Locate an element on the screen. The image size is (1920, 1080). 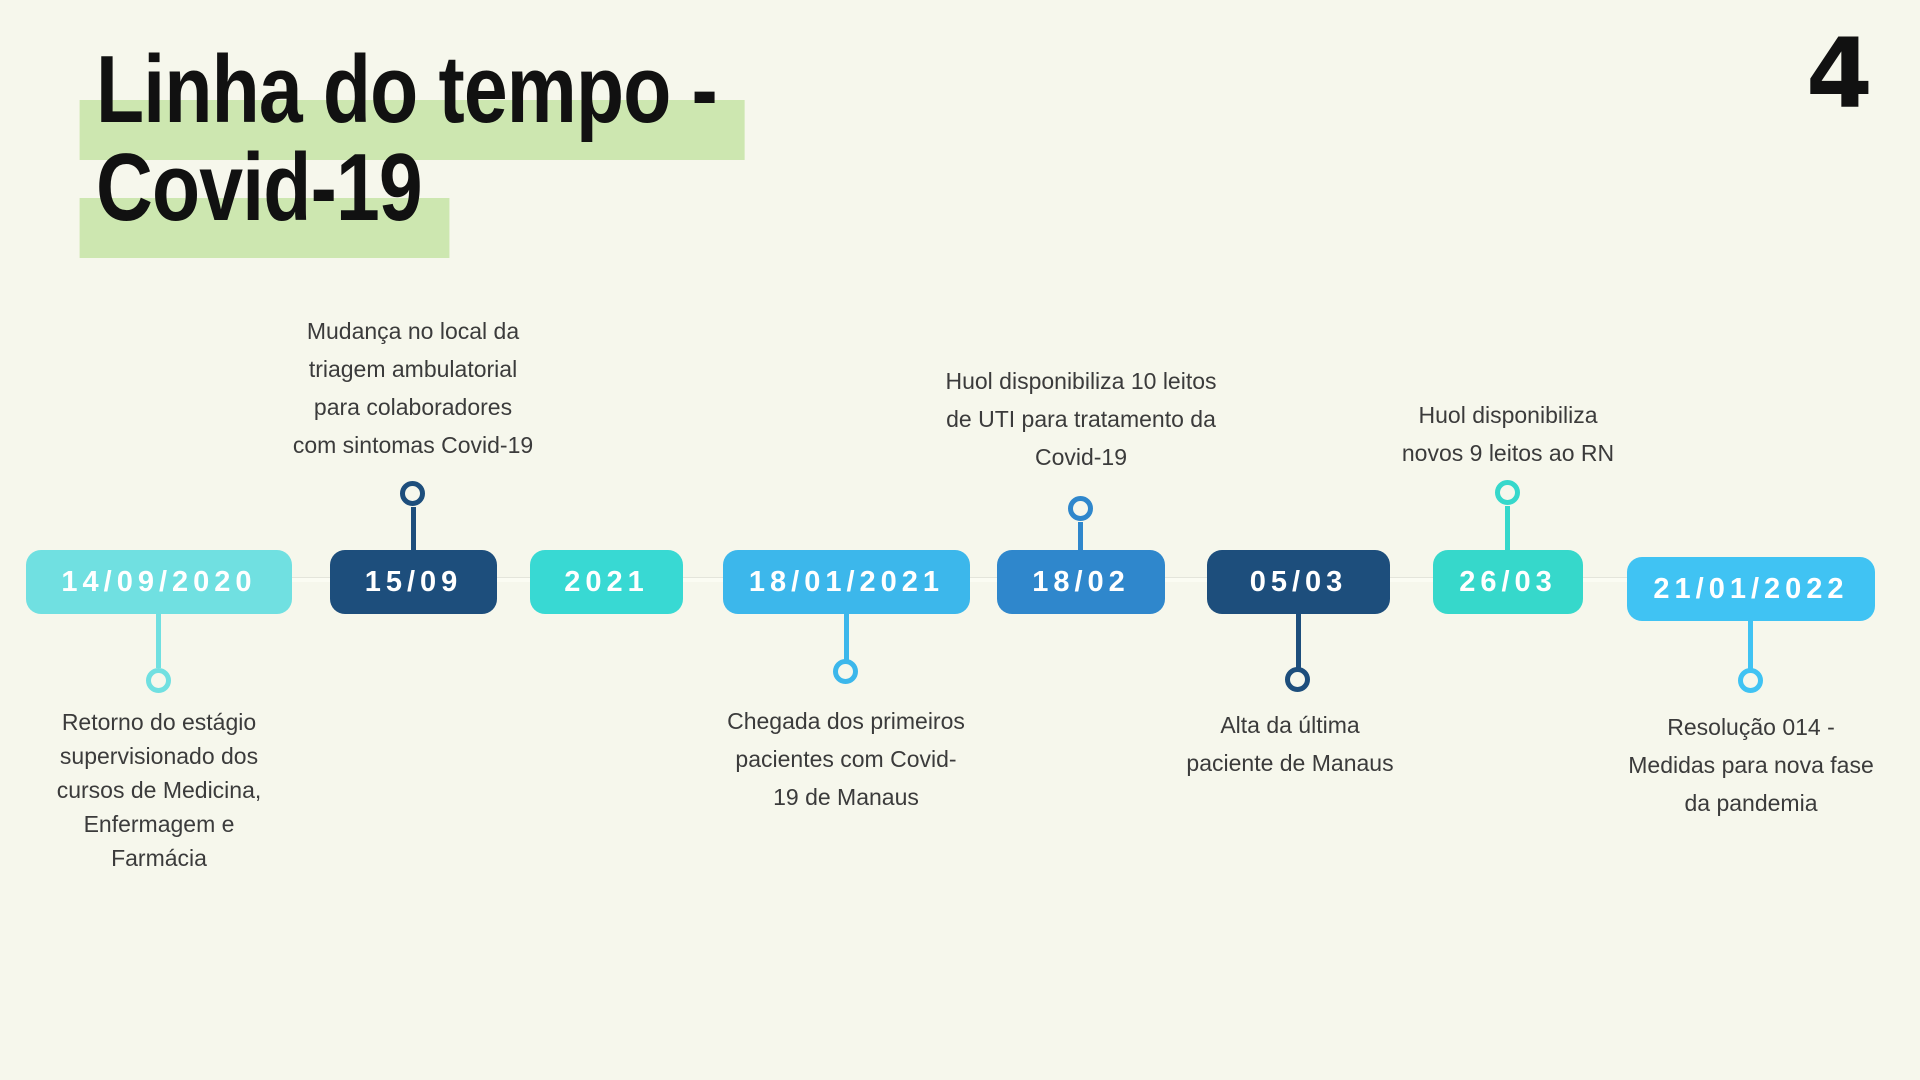
page-title-line-1: Linha do tempo - is located at coordinates (412, 98).